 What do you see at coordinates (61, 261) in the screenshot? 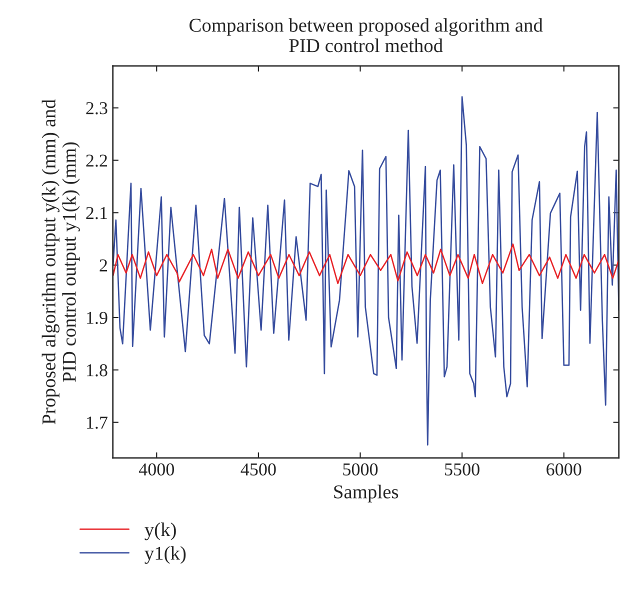
I see `y-axis-title: Proposed algorithm output y(k) (mm) and PID control output y1(k) (mm)` at bounding box center [61, 261].